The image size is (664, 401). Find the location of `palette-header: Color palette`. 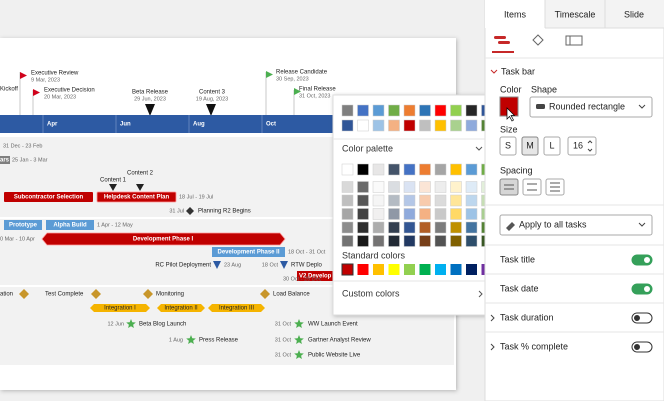

palette-header: Color palette is located at coordinates (367, 148).